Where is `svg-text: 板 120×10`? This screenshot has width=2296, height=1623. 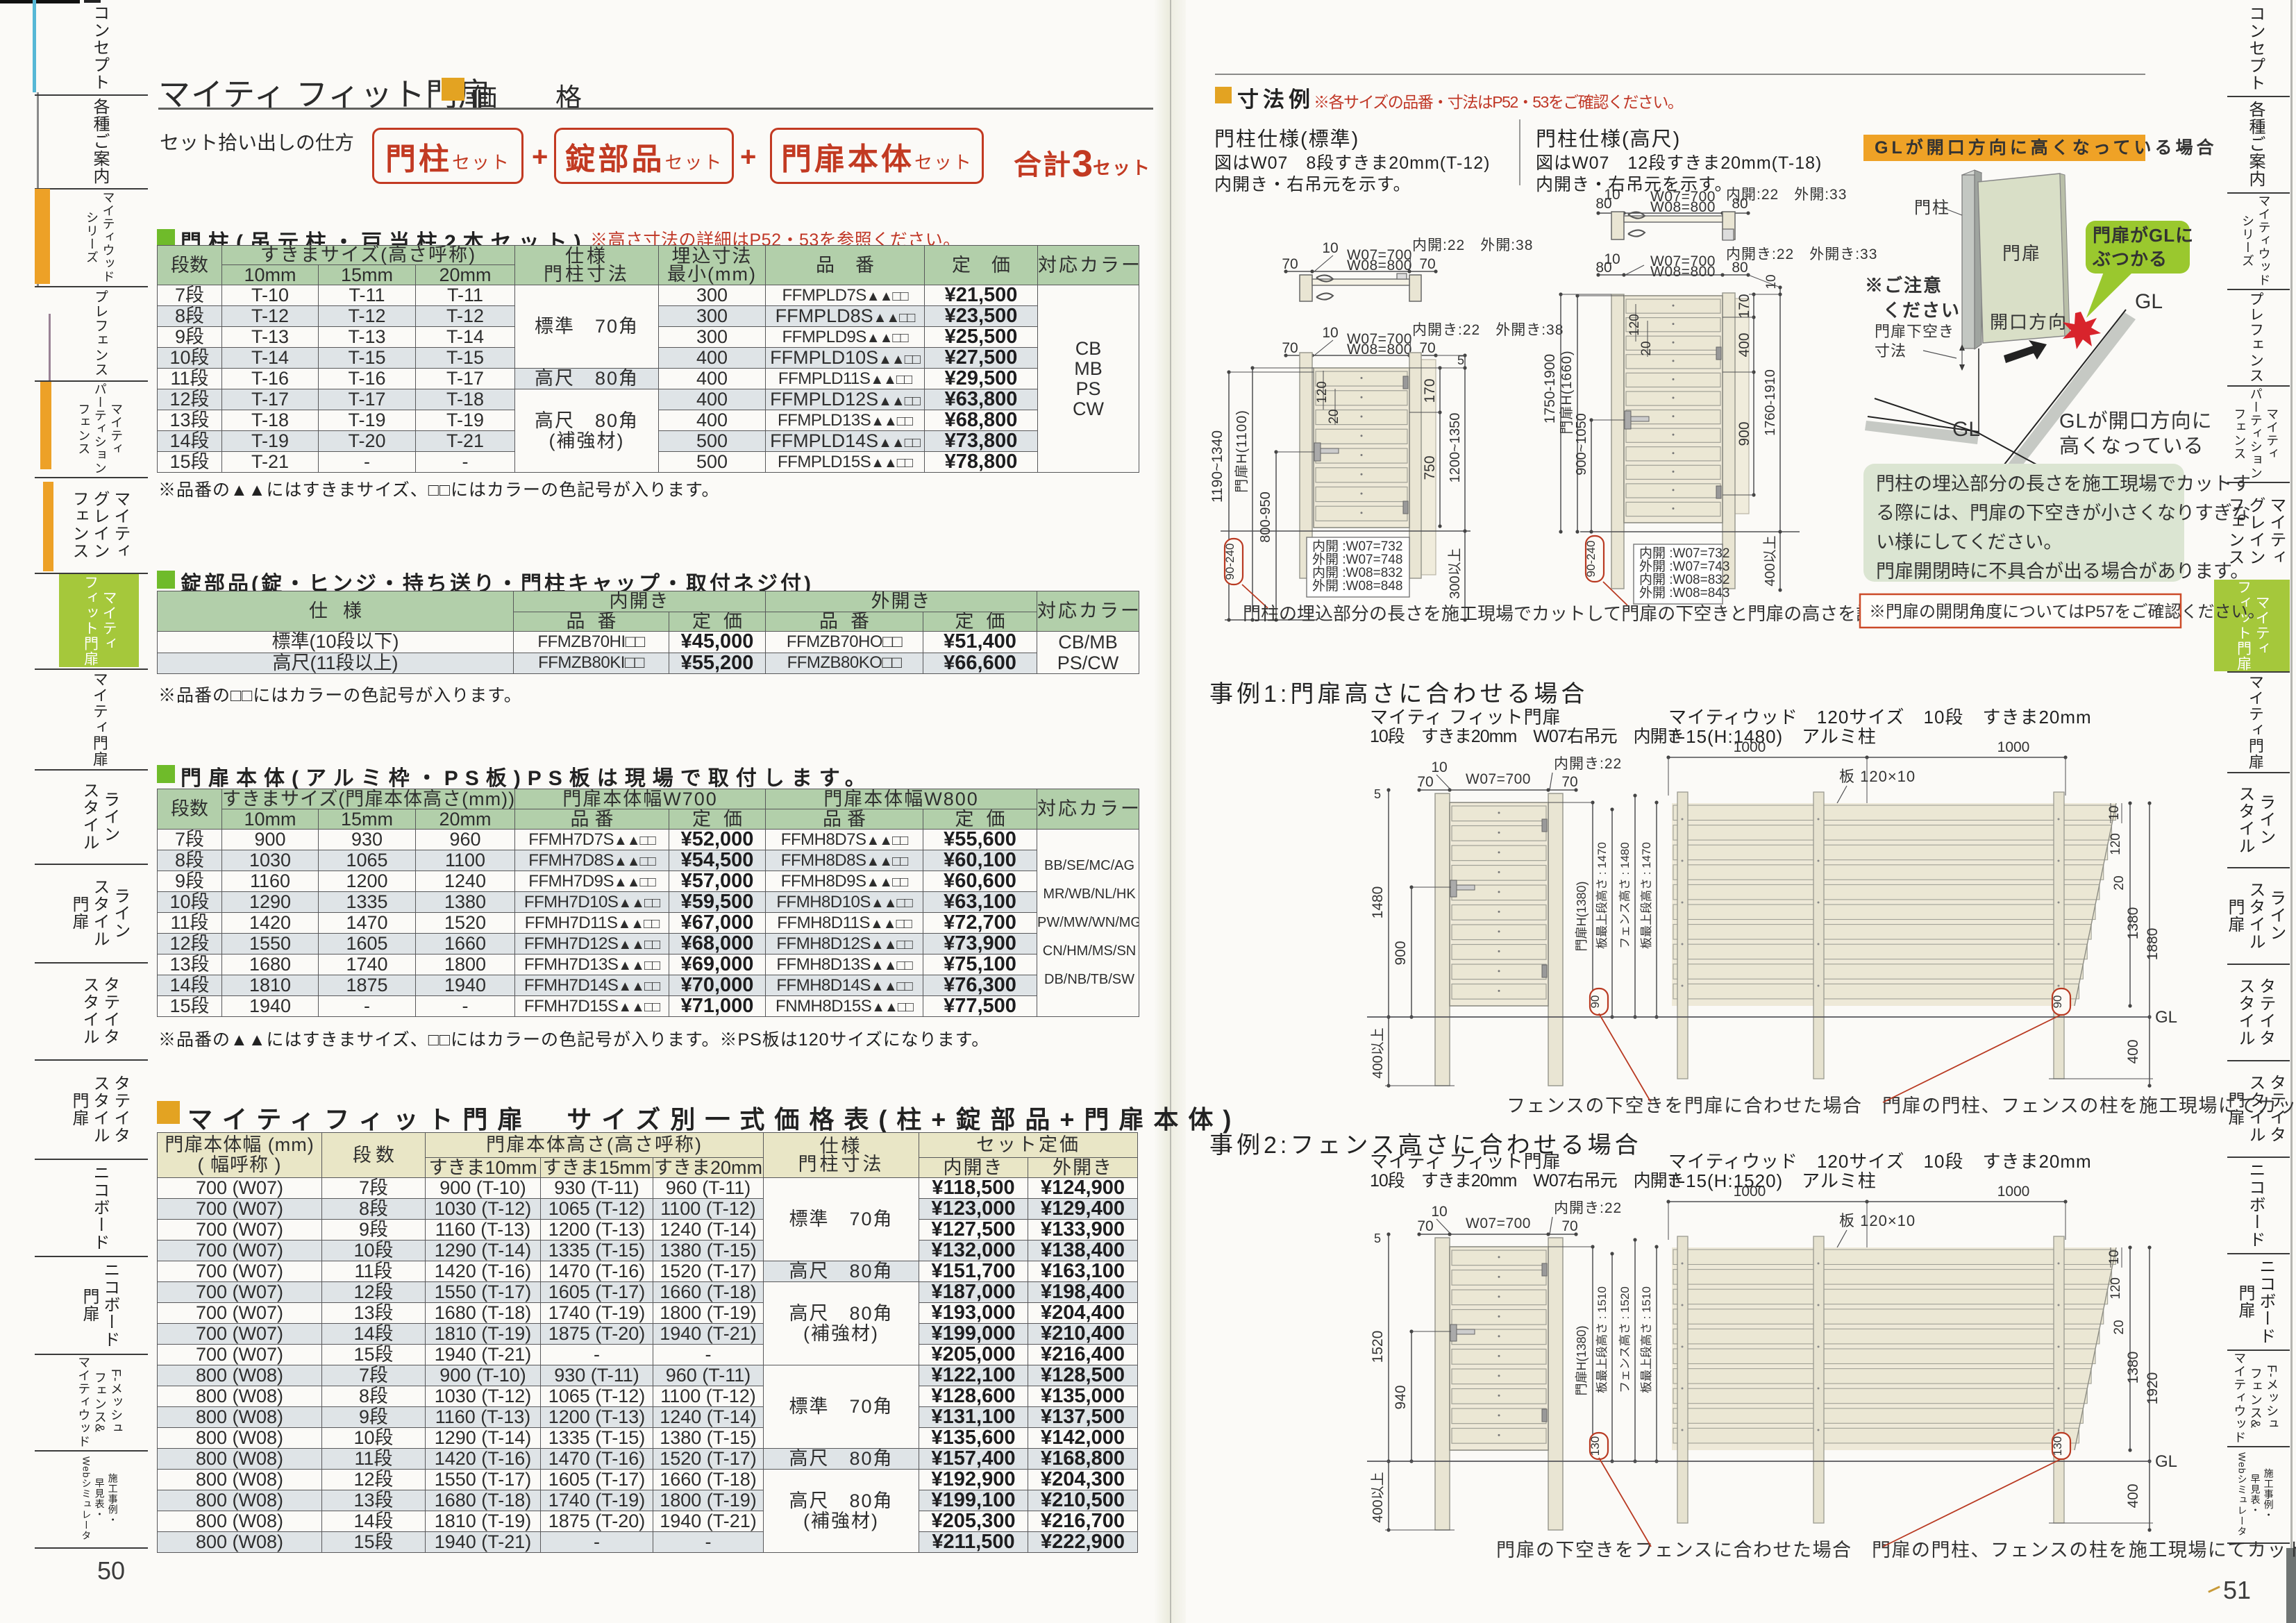 svg-text: 板 120×10 is located at coordinates (1877, 1220).